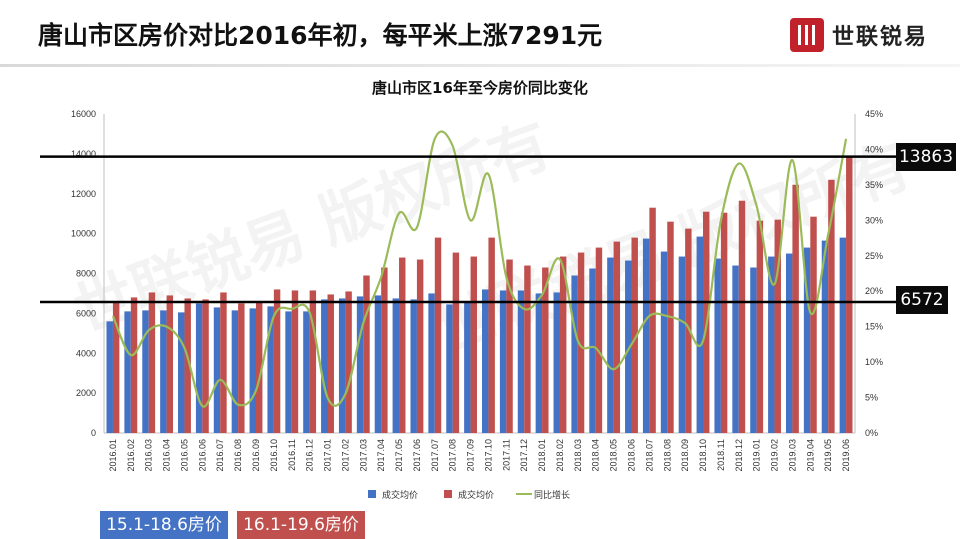 Image resolution: width=960 pixels, height=539 pixels. I want to click on x-tick-label: 2016.04, so click(167, 455).